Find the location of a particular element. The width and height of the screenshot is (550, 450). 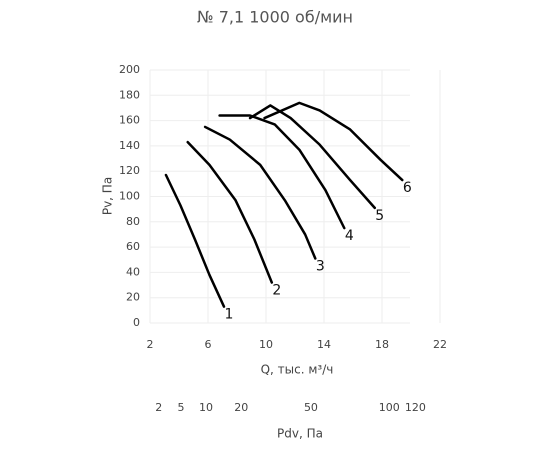

x2-tick-label: 120 is located at coordinates (415, 407).